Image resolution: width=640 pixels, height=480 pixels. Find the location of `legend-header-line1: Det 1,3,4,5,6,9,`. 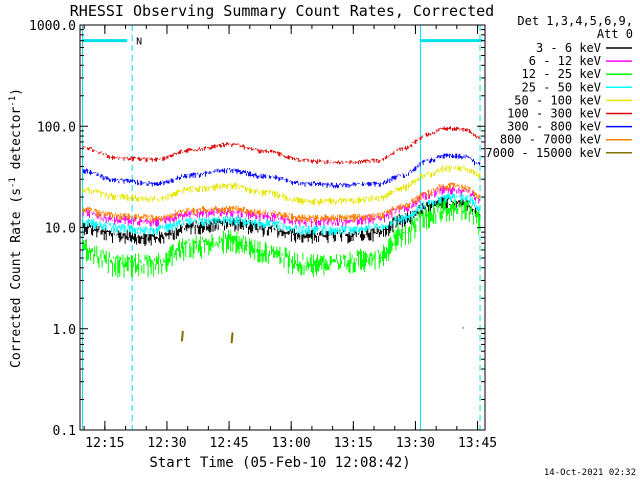

legend-header-line1: Det 1,3,4,5,6,9, is located at coordinates (575, 21).